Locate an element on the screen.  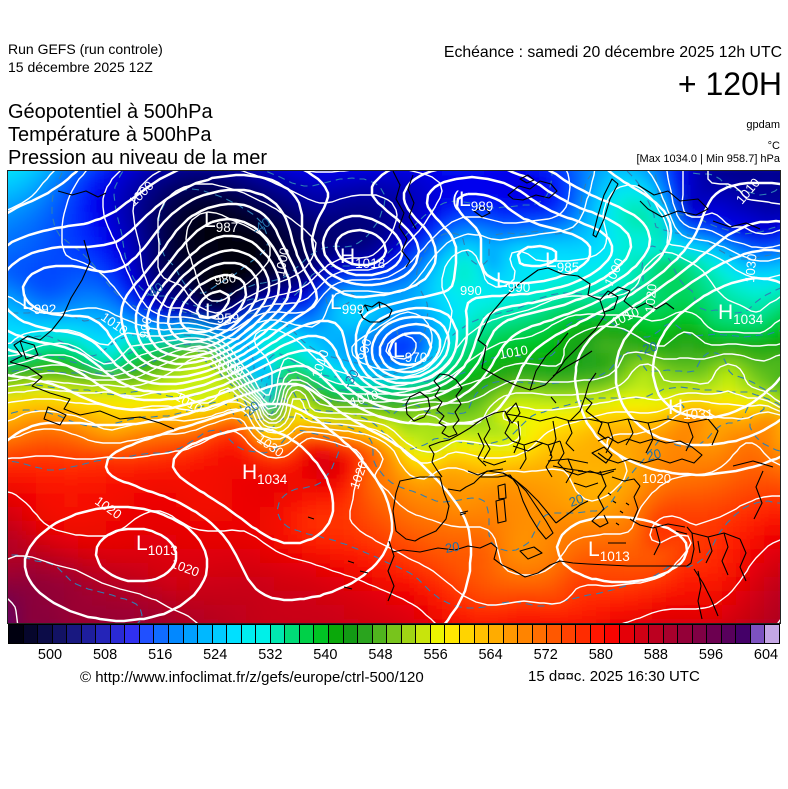
svg-text: 1010 is located at coordinates (513, 352).